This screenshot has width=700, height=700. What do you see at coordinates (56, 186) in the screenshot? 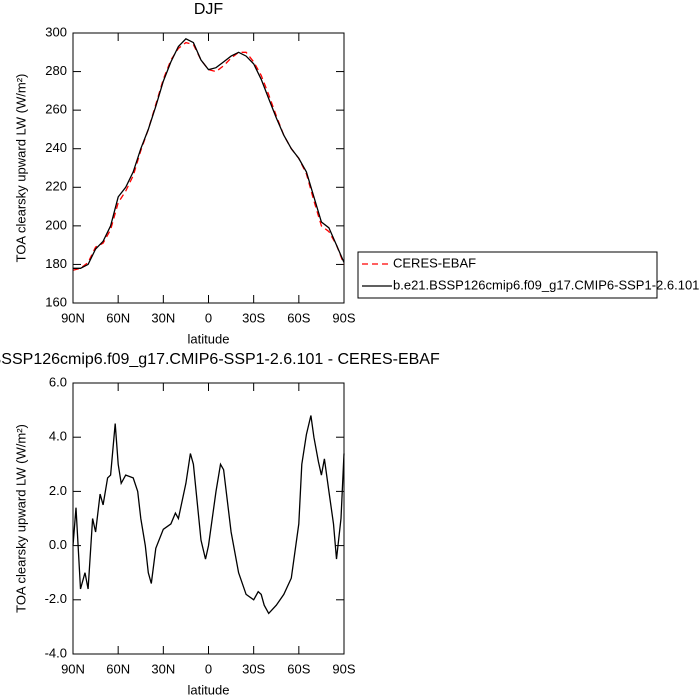
I see `y-tick-label: 220` at bounding box center [56, 186].